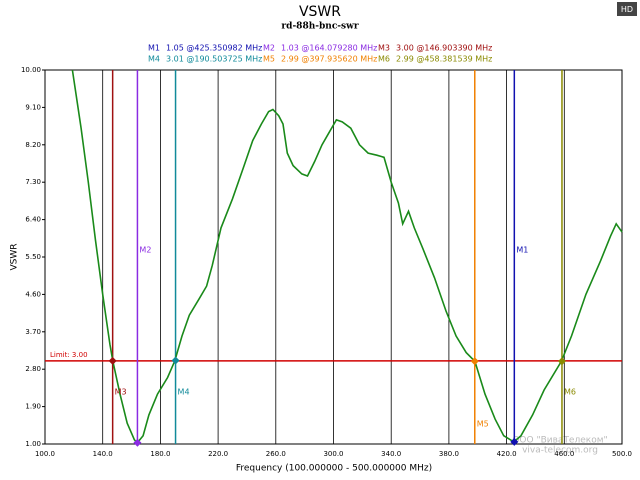 Image resolution: width=640 pixels, height=480 pixels. I want to click on x-axis-label: Frequency (100.000000 - 500.000000 MHz), so click(334, 469).